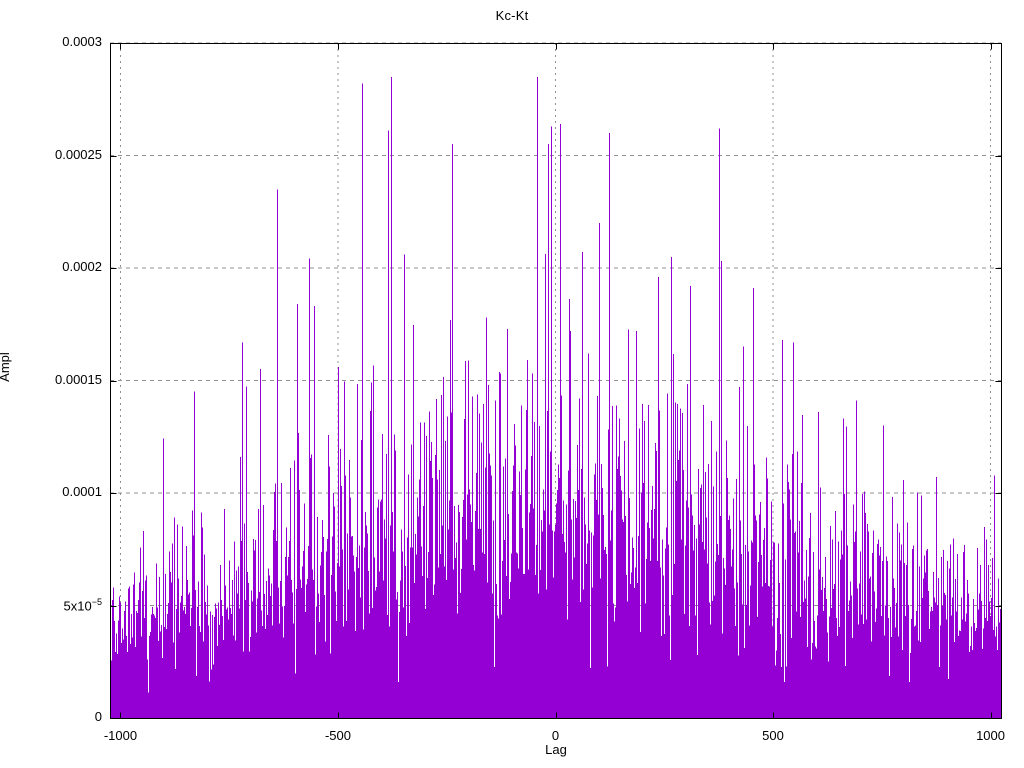  What do you see at coordinates (82, 604) in the screenshot?
I see `y-tick-label: 5x10⁻⁵` at bounding box center [82, 604].